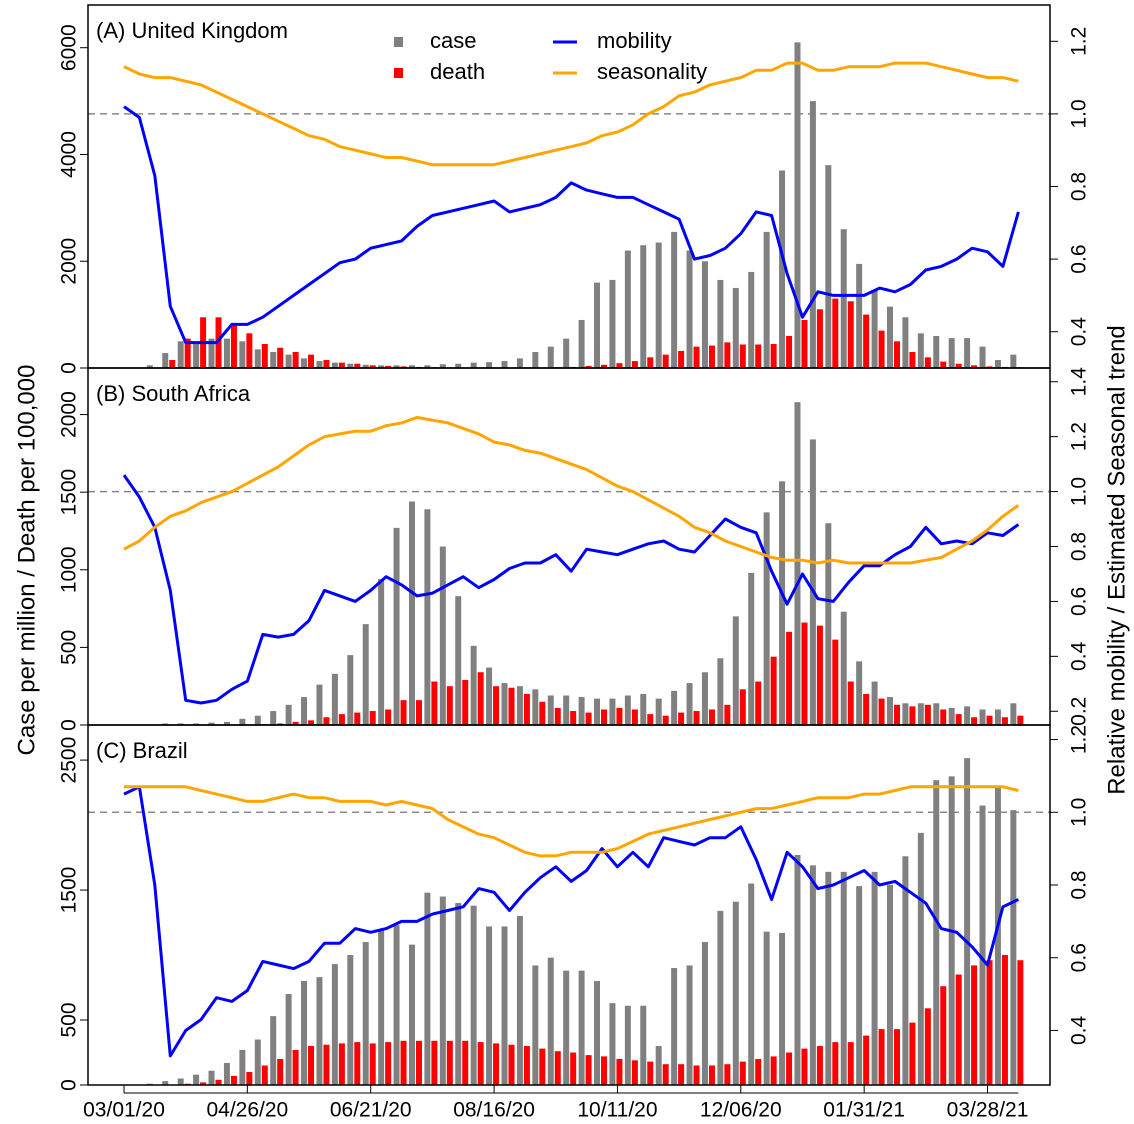  Describe the element at coordinates (69, 569) in the screenshot. I see `y-tick-label: 1000` at that location.